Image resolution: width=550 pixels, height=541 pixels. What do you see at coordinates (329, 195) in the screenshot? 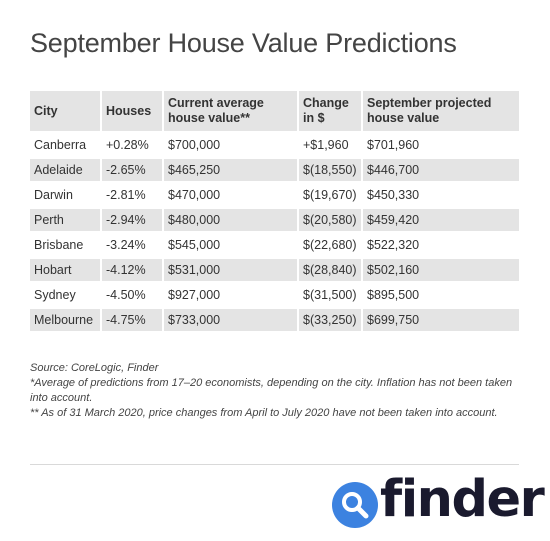
I see `cell-change: $(19,670)` at bounding box center [329, 195].